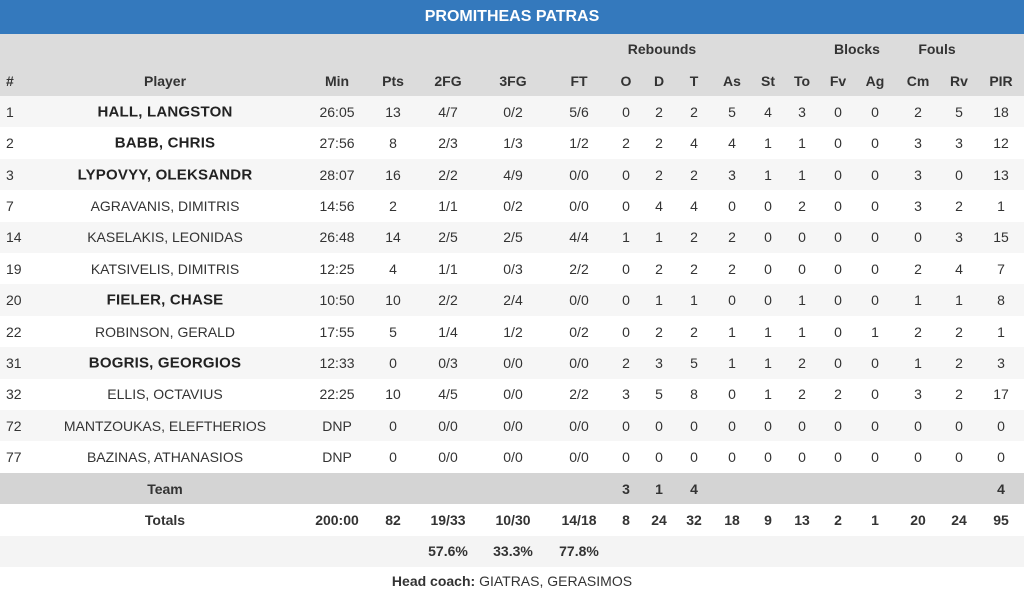  I want to click on stat-cell: 26:48, so click(337, 237).